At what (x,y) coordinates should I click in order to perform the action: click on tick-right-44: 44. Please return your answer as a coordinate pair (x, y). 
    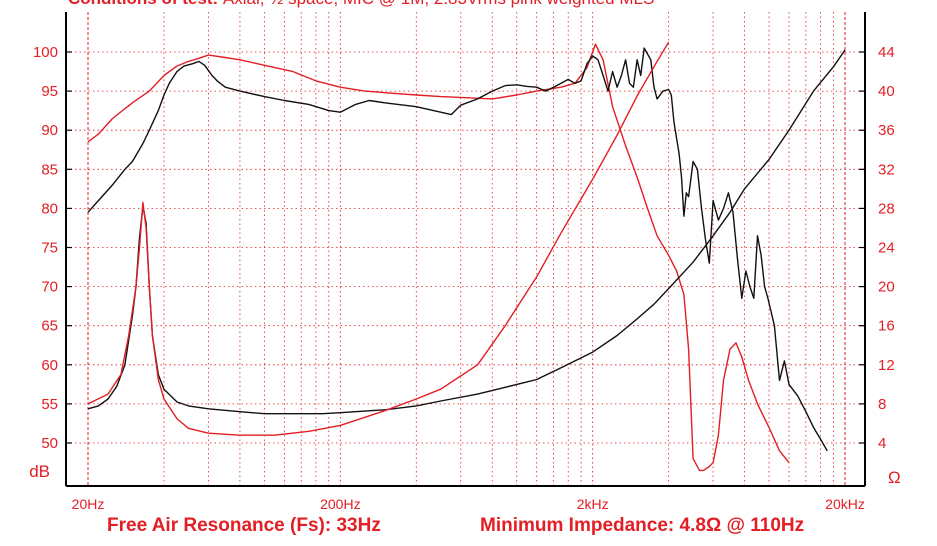
    Looking at the image, I should click on (886, 52).